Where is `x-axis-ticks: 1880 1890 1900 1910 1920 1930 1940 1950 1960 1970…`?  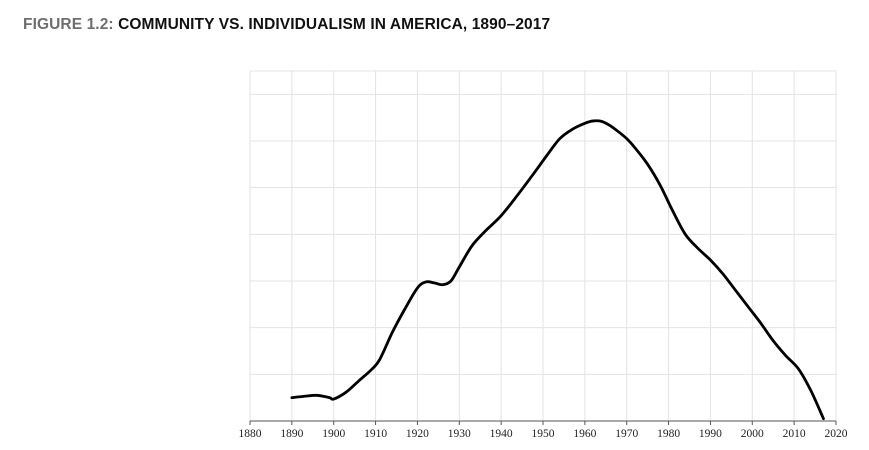 x-axis-ticks: 1880 1890 1900 1910 1920 1930 1940 1950 1960 1970… is located at coordinates (543, 430).